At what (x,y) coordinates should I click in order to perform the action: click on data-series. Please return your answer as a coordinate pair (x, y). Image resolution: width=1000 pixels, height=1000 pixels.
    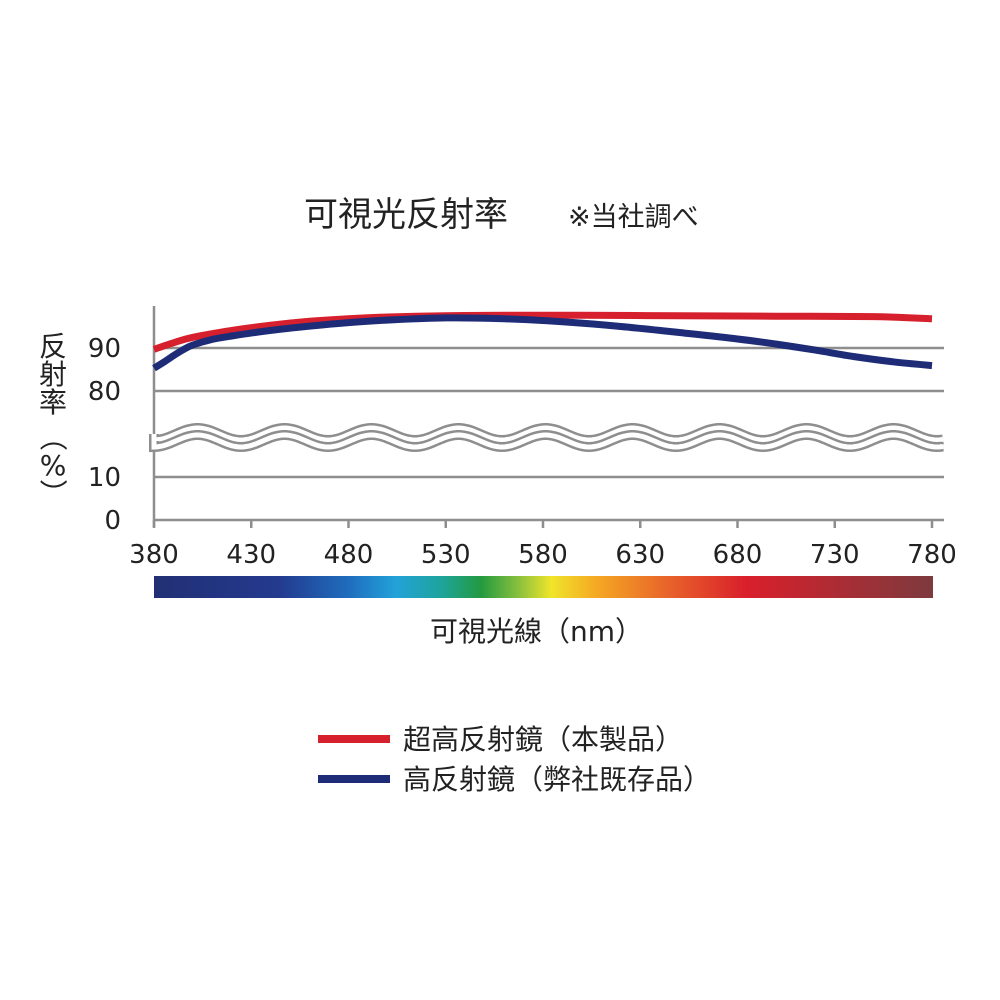
    Looking at the image, I should click on (542, 341).